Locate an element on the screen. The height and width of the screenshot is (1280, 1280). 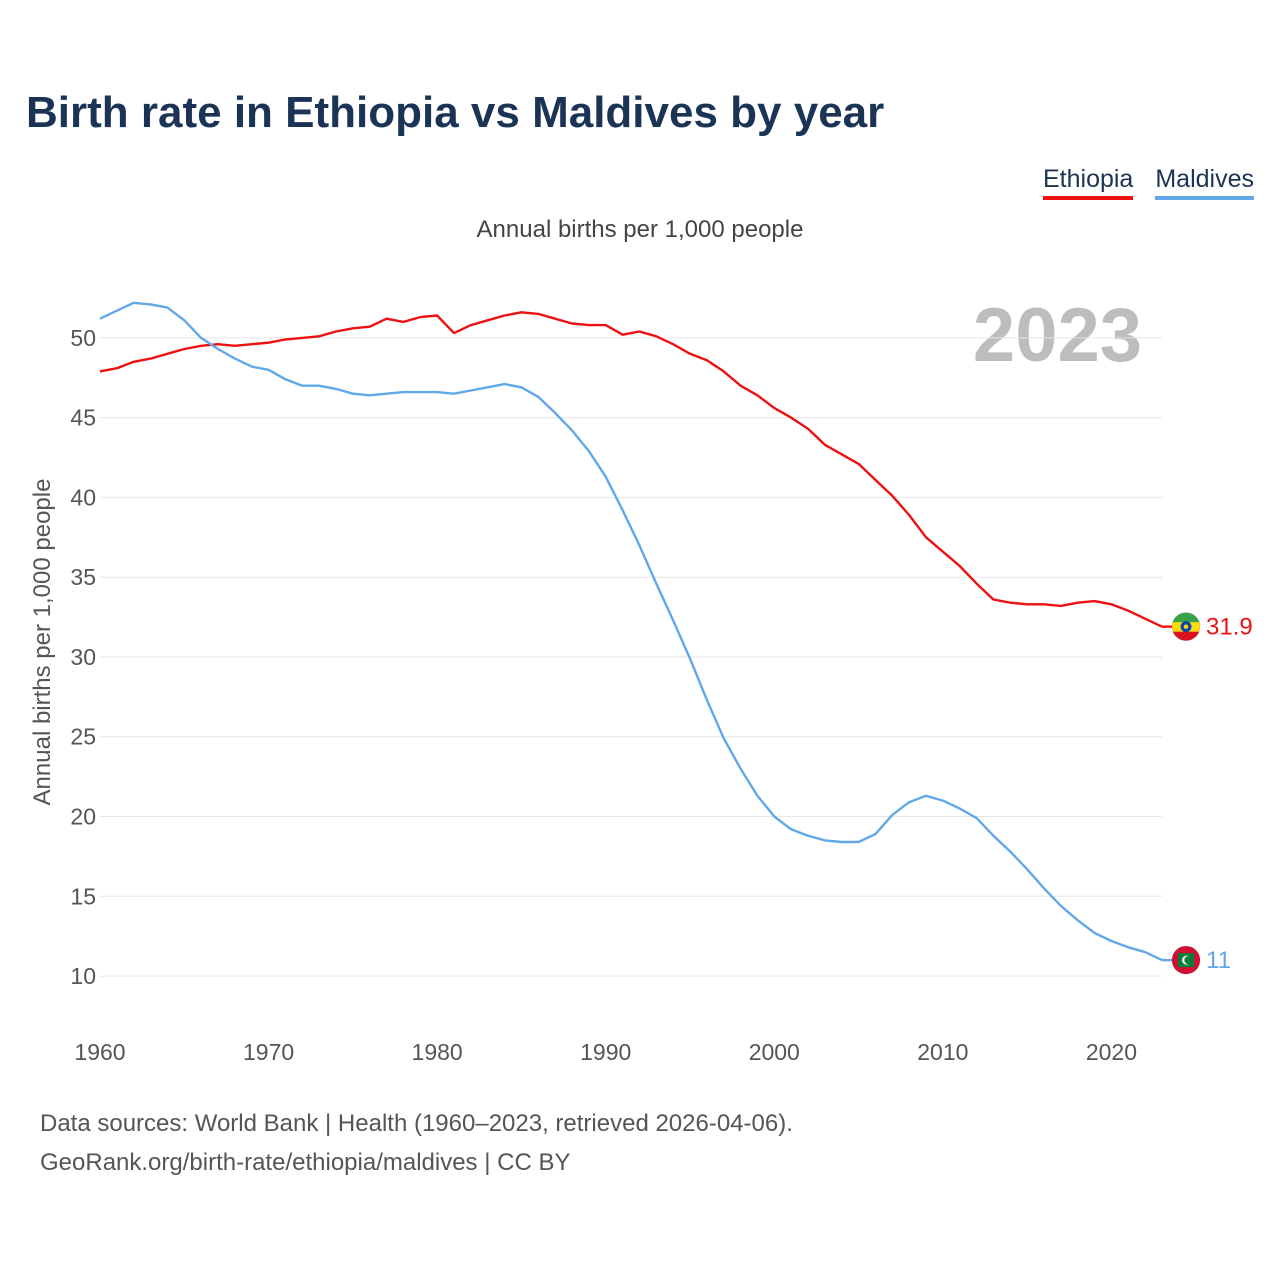
maldives-flag-icon is located at coordinates (1186, 960).